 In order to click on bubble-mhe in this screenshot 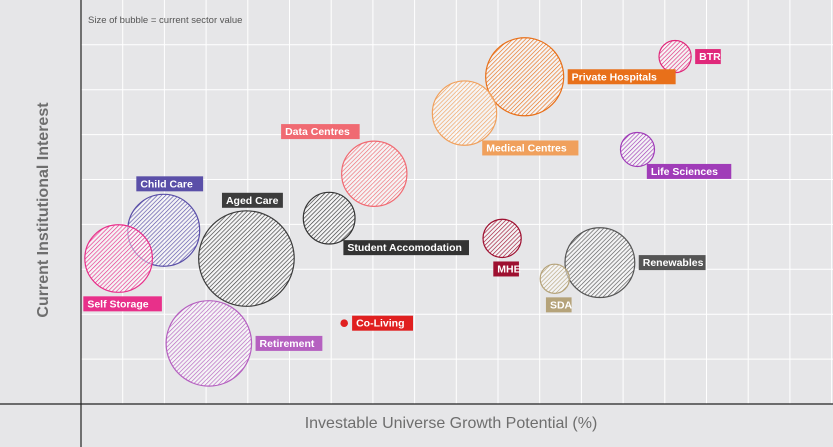, I will do `click(502, 238)`.